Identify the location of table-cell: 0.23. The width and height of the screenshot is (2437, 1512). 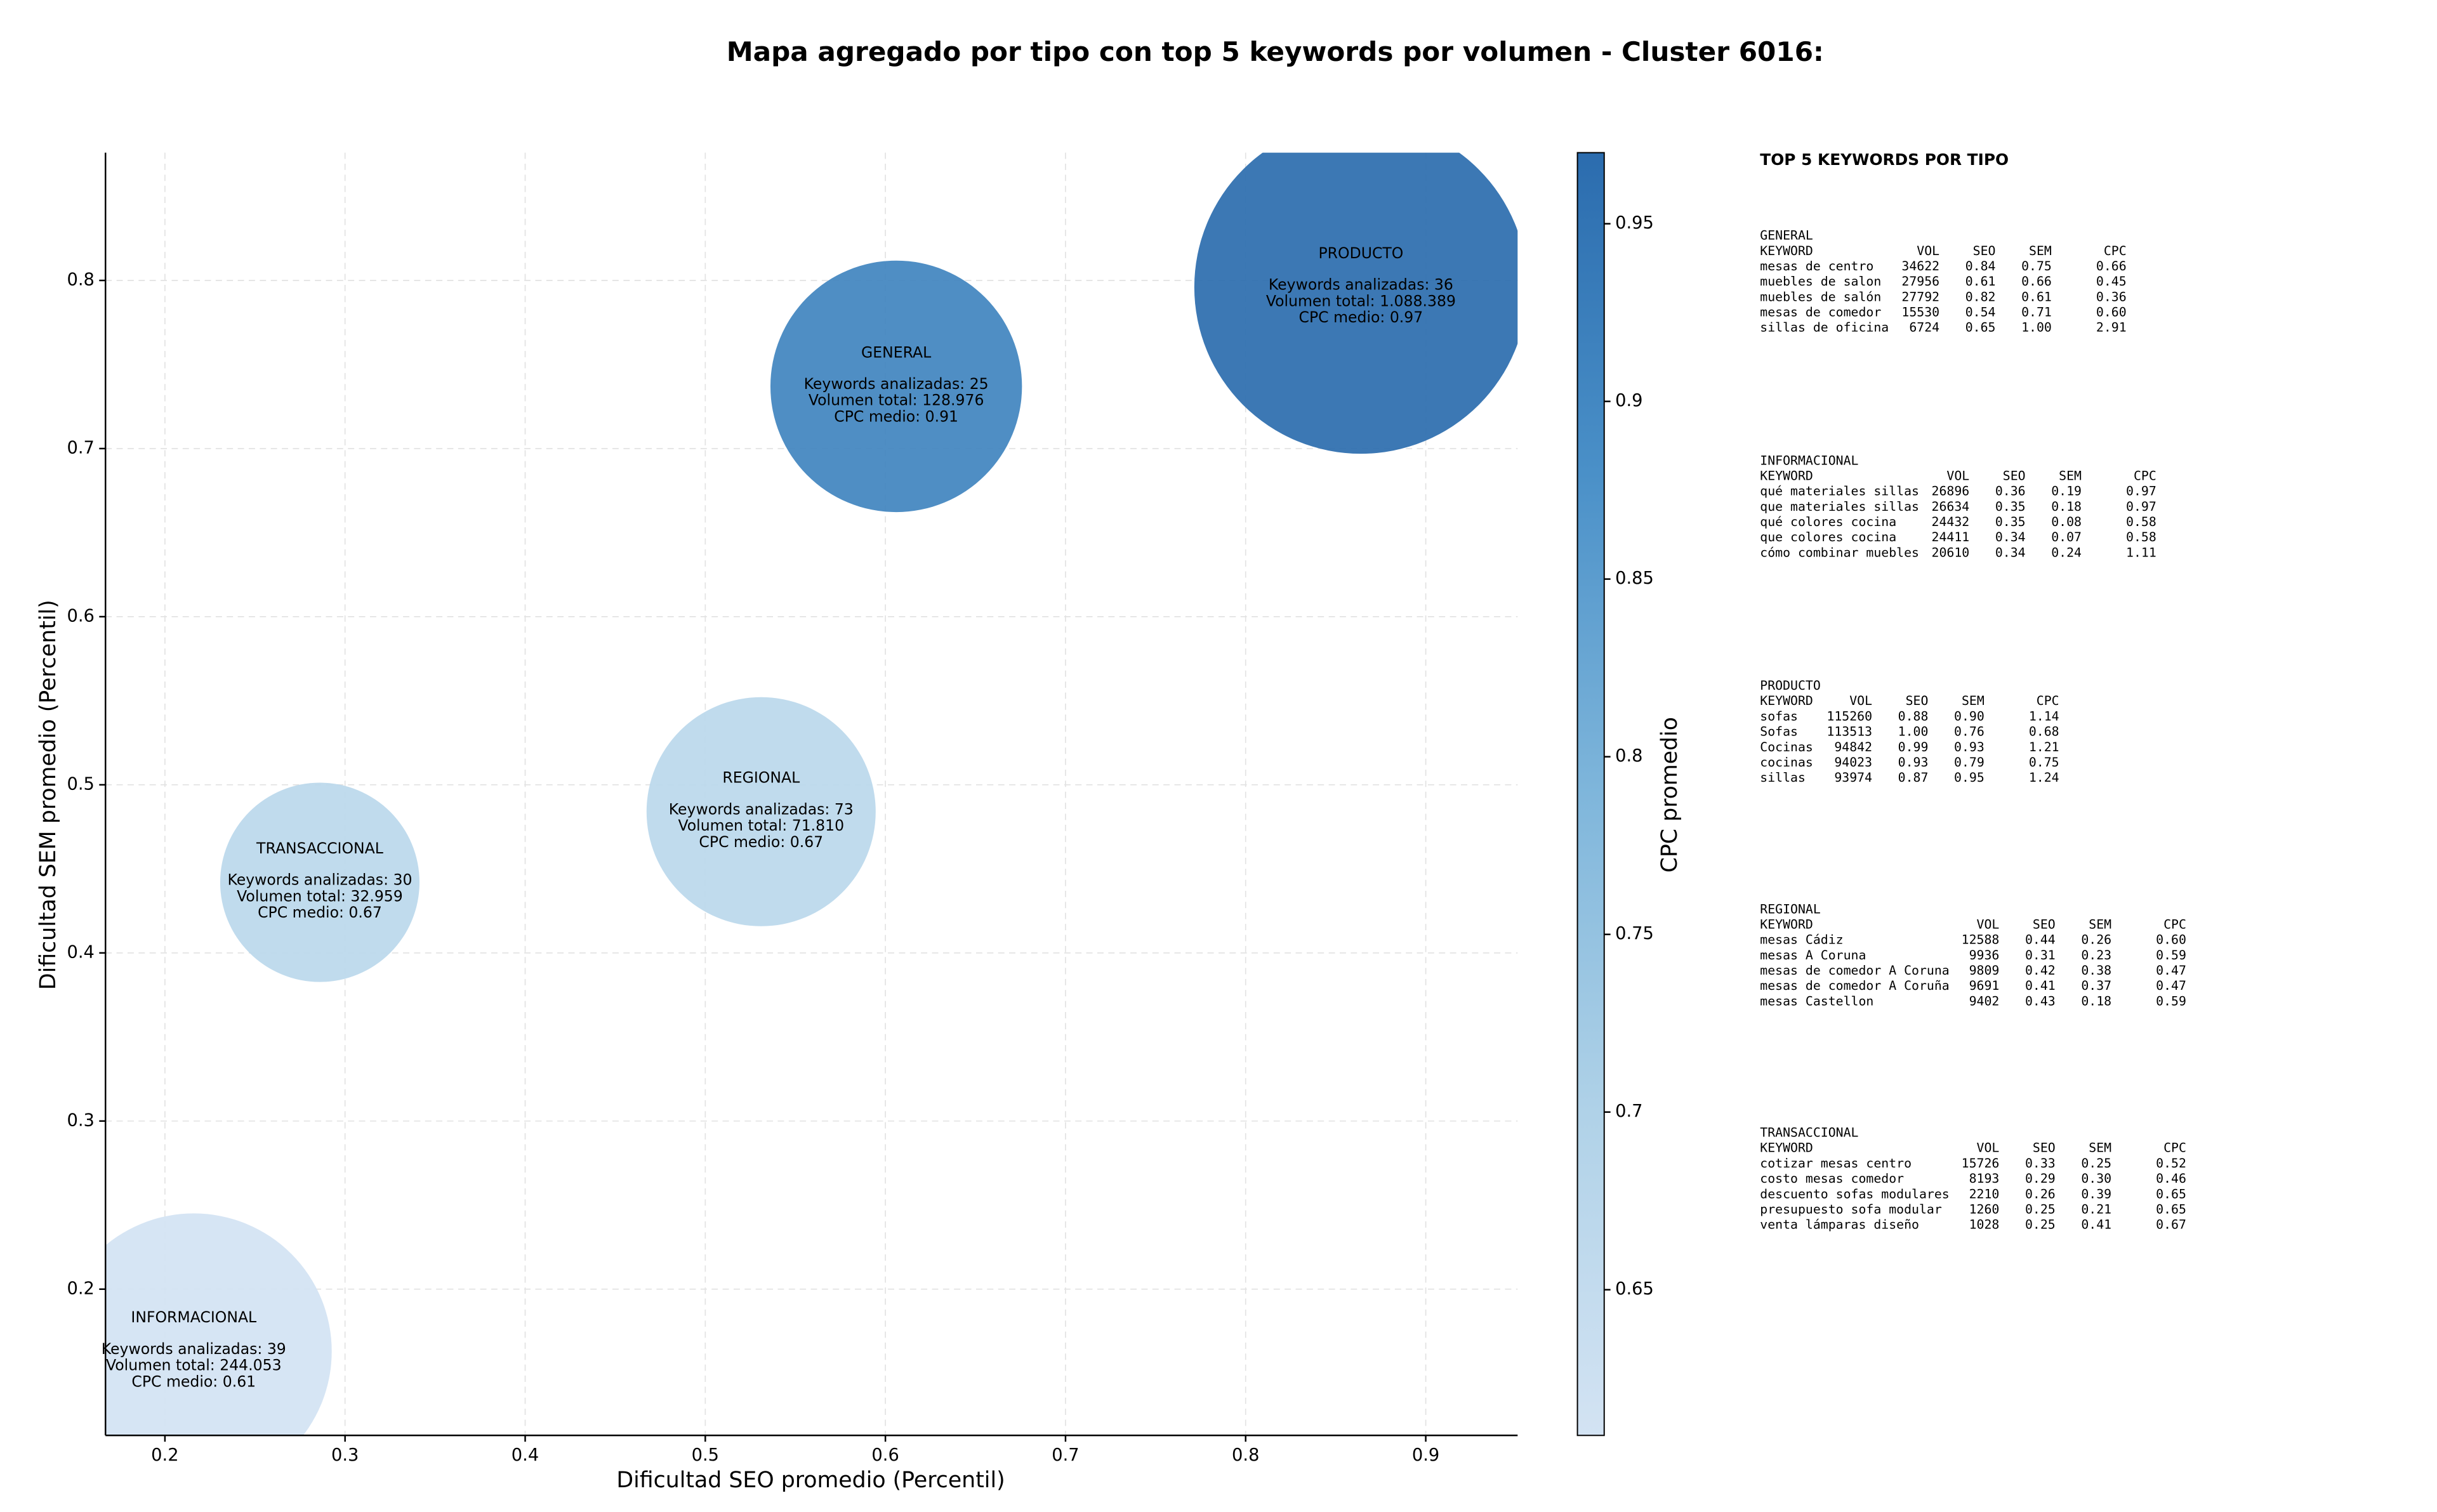
(2096, 956).